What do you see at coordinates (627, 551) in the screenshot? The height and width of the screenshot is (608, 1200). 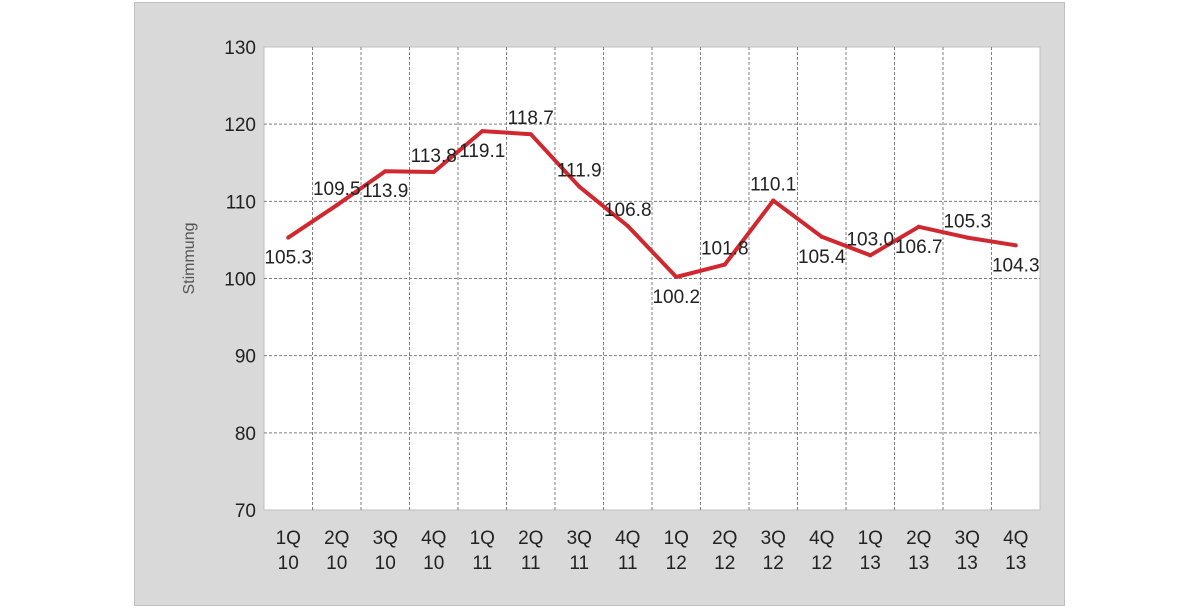 I see `x-tick-label: 4Q 11` at bounding box center [627, 551].